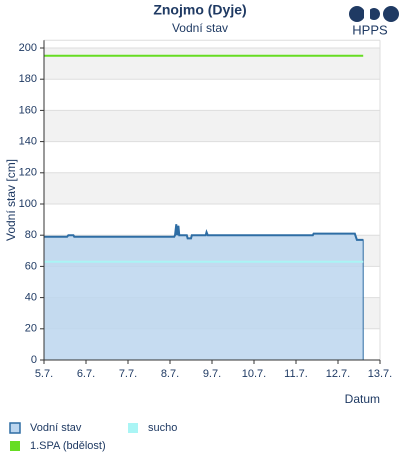 The height and width of the screenshot is (460, 400). What do you see at coordinates (31, 235) in the screenshot?
I see `y-tick-label: 80` at bounding box center [31, 235].